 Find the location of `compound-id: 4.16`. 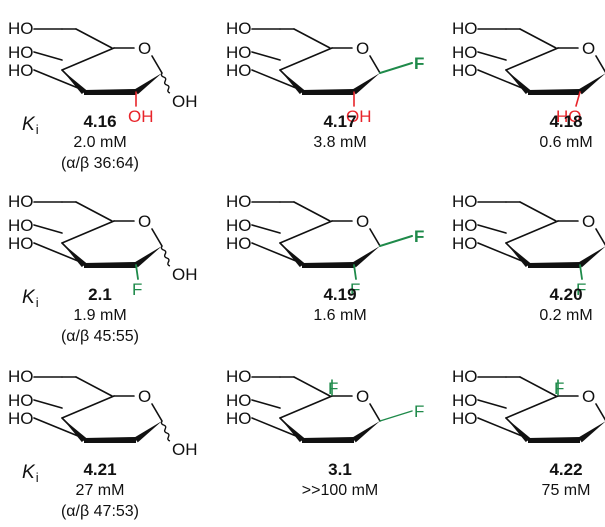

compound-id: 4.16 is located at coordinates (99, 121).